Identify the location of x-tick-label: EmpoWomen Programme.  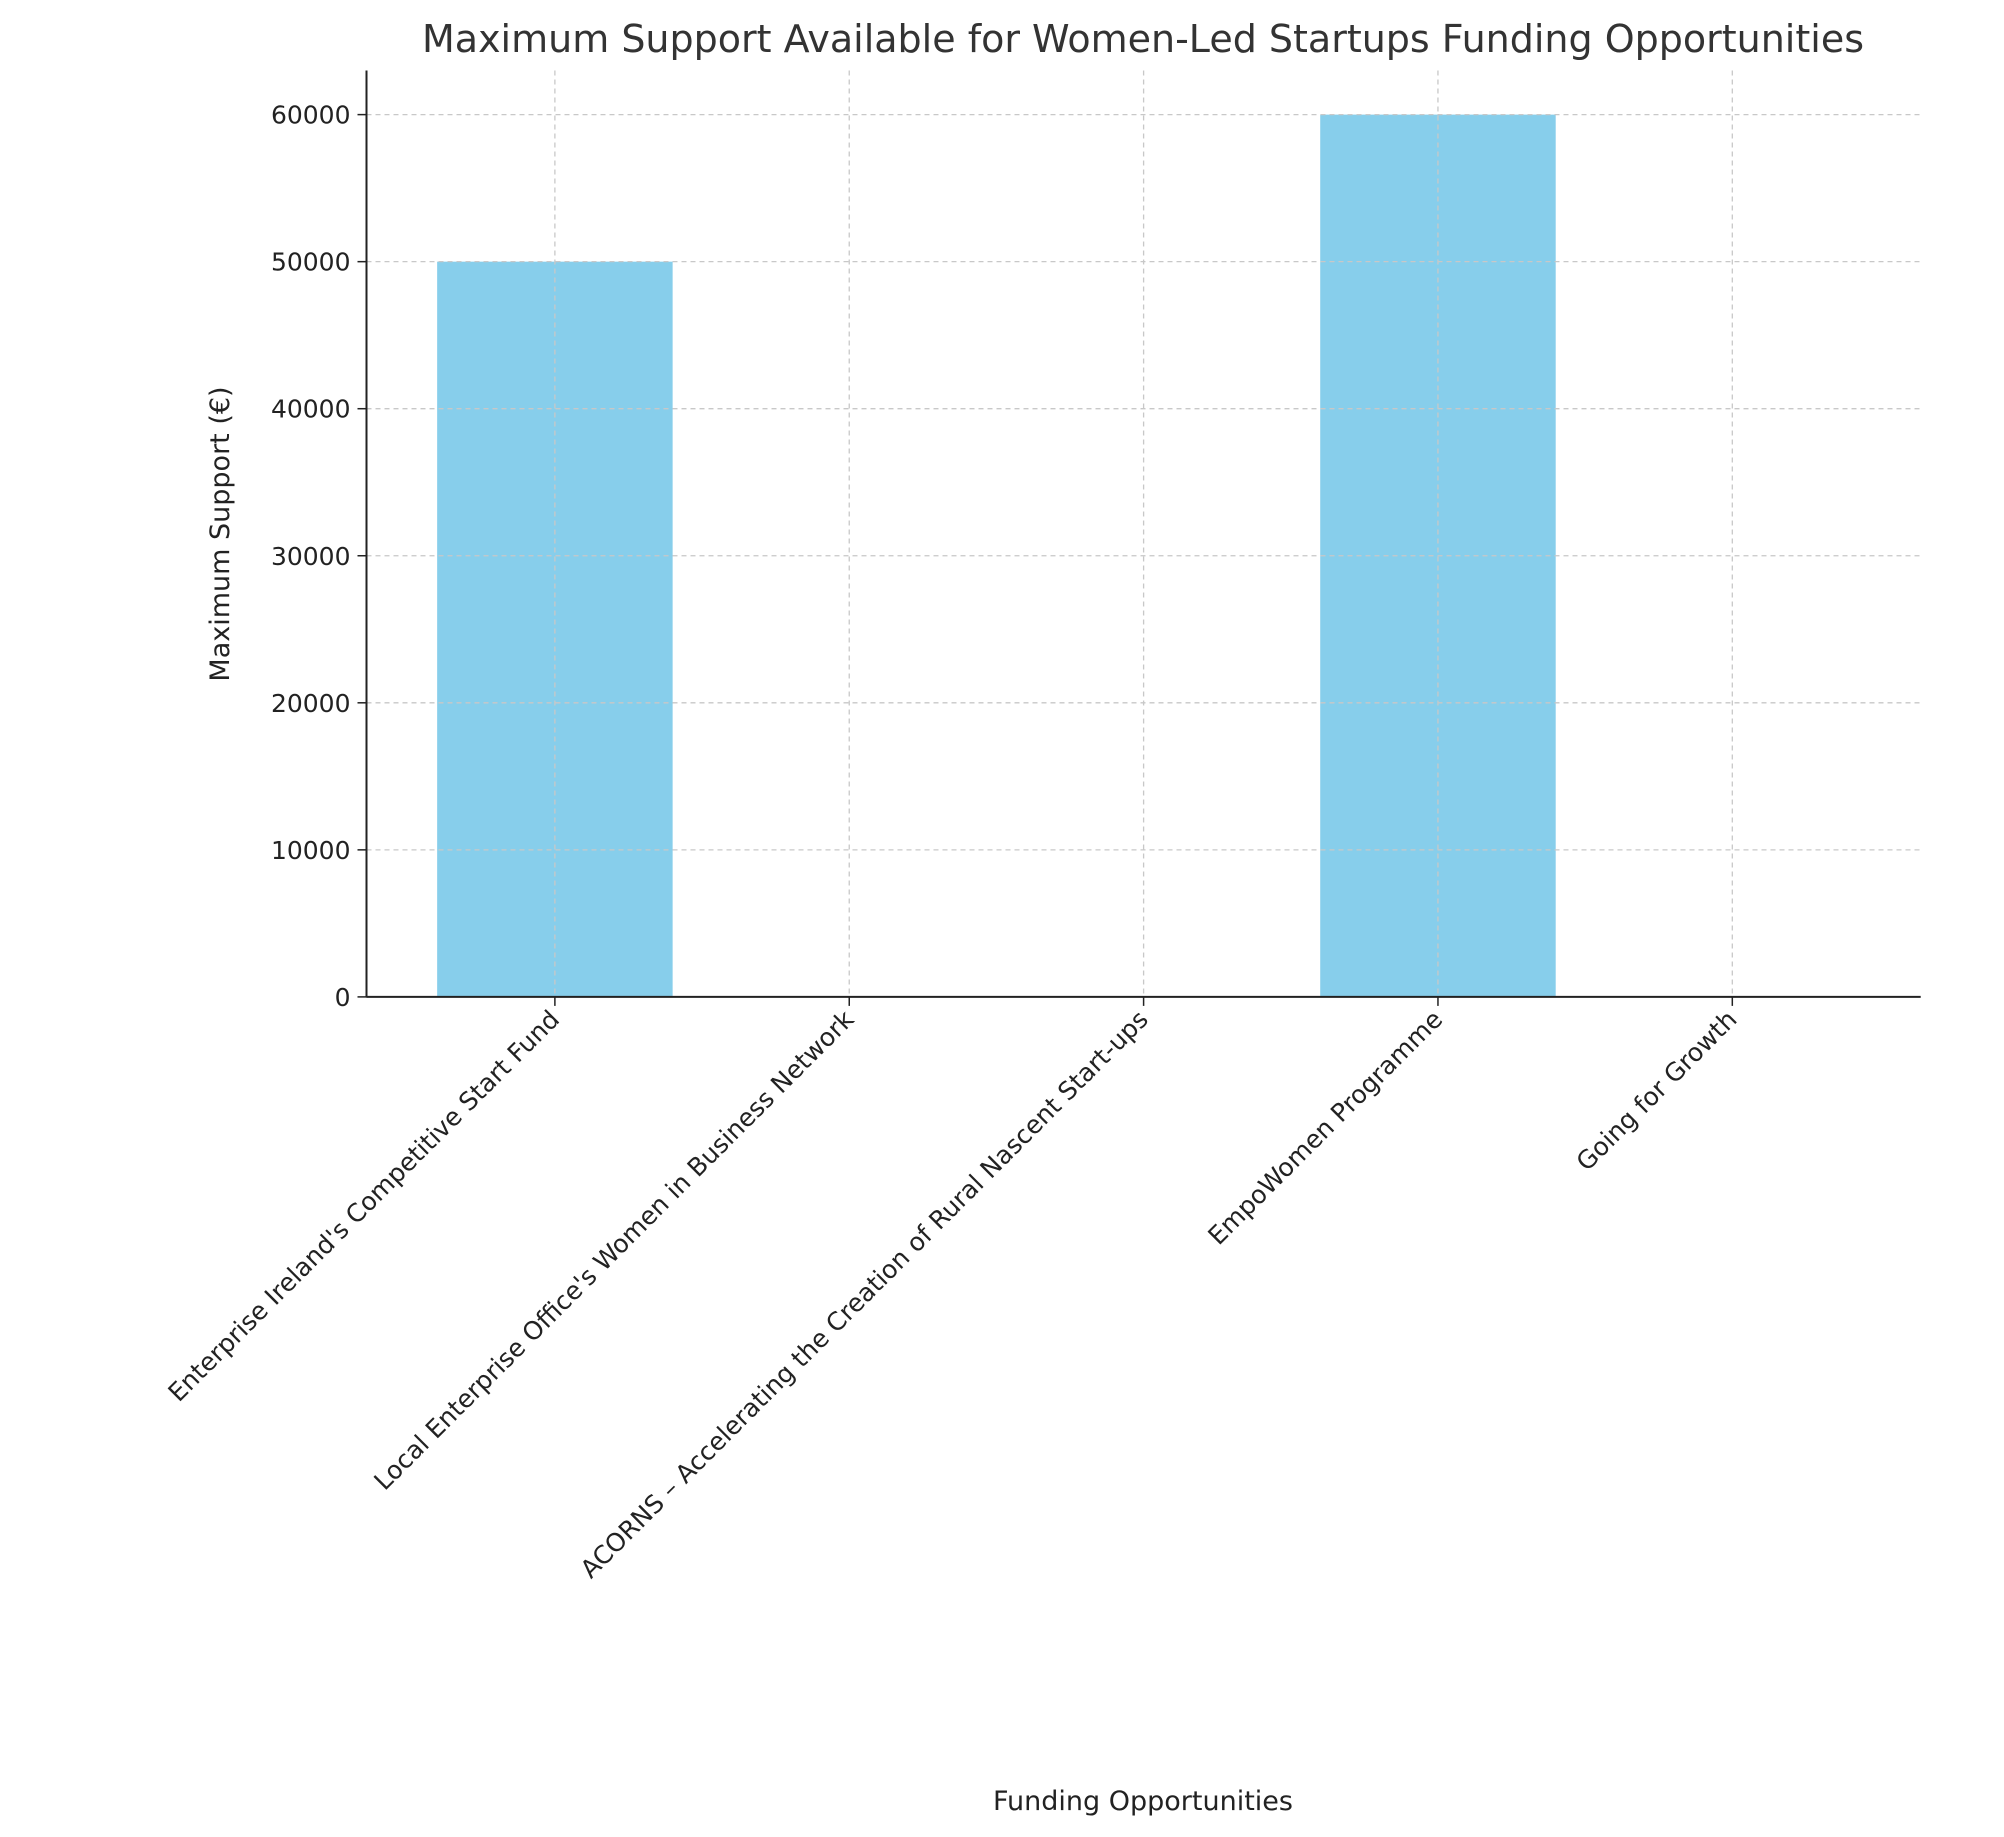
(1325, 1128).